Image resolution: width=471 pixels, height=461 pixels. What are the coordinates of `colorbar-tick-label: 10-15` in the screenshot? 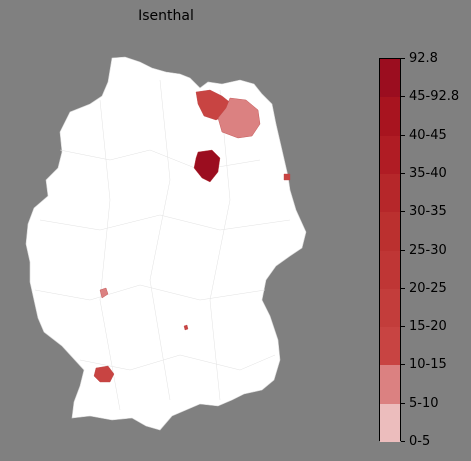 It's located at (428, 364).